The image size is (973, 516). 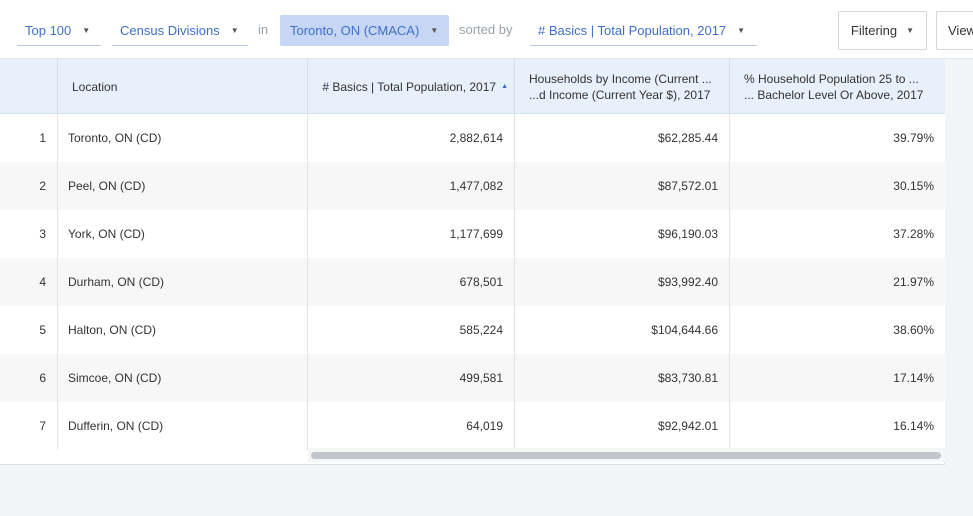 What do you see at coordinates (622, 186) in the screenshot?
I see `income-cell: $87,572.01` at bounding box center [622, 186].